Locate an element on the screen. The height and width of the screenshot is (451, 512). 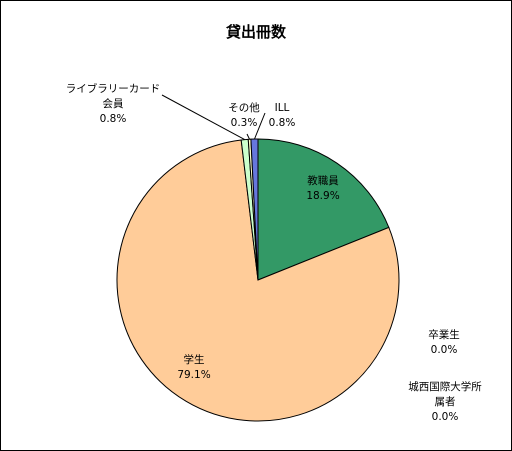
slice-label-name-3: 学生 is located at coordinates (194, 359).